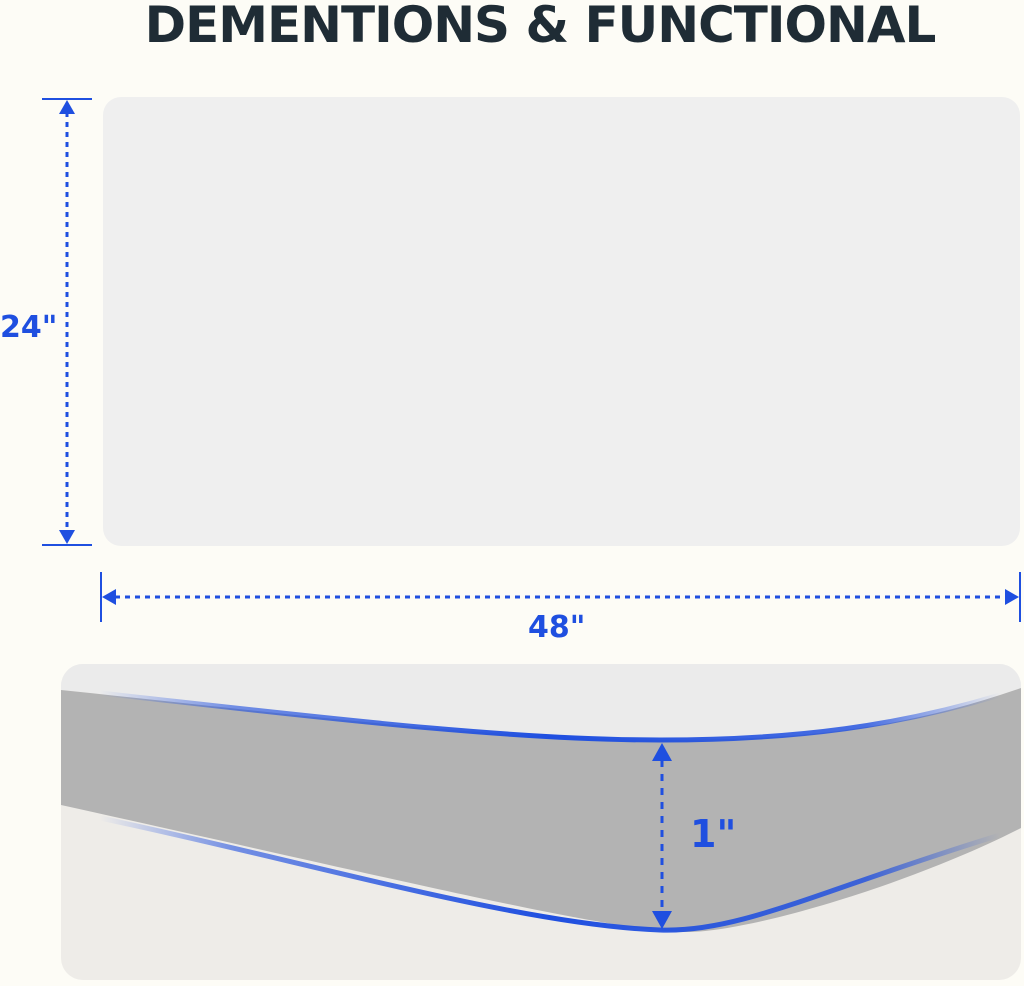 The width and height of the screenshot is (1024, 986). I want to click on width-label: 48", so click(557, 627).